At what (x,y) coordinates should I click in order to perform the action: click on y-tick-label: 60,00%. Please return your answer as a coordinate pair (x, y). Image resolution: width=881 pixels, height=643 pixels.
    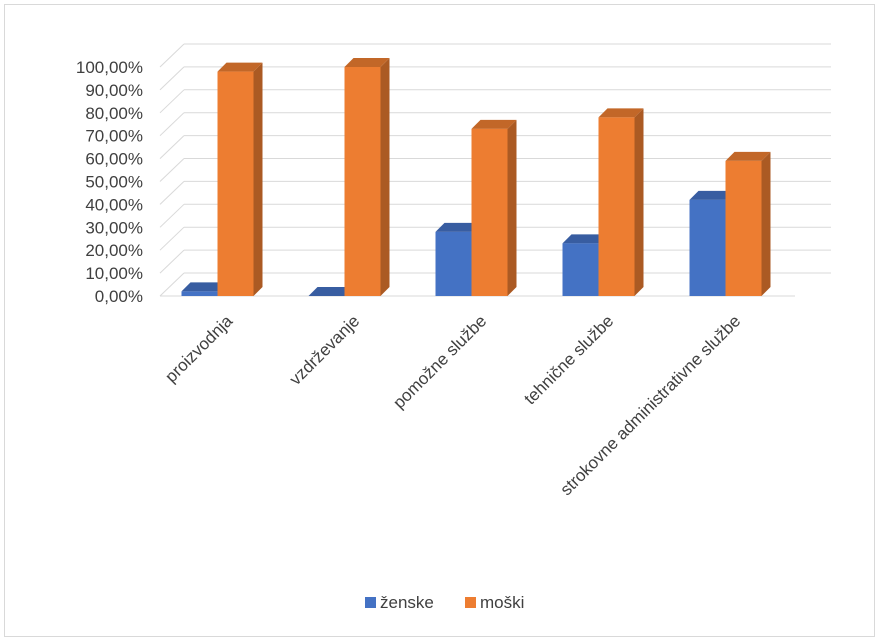
    Looking at the image, I should click on (114, 159).